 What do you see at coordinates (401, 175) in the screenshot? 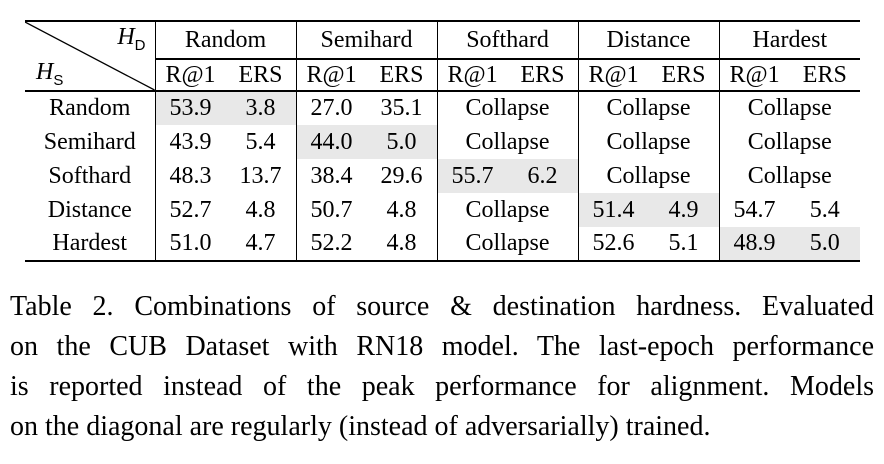
I see `cell-ers: 29.6` at bounding box center [401, 175].